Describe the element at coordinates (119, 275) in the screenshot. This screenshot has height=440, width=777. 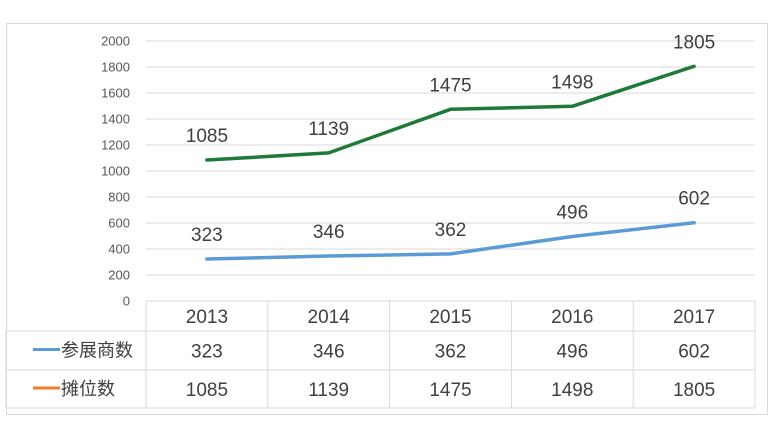
I see `y-tick-label: 200` at that location.